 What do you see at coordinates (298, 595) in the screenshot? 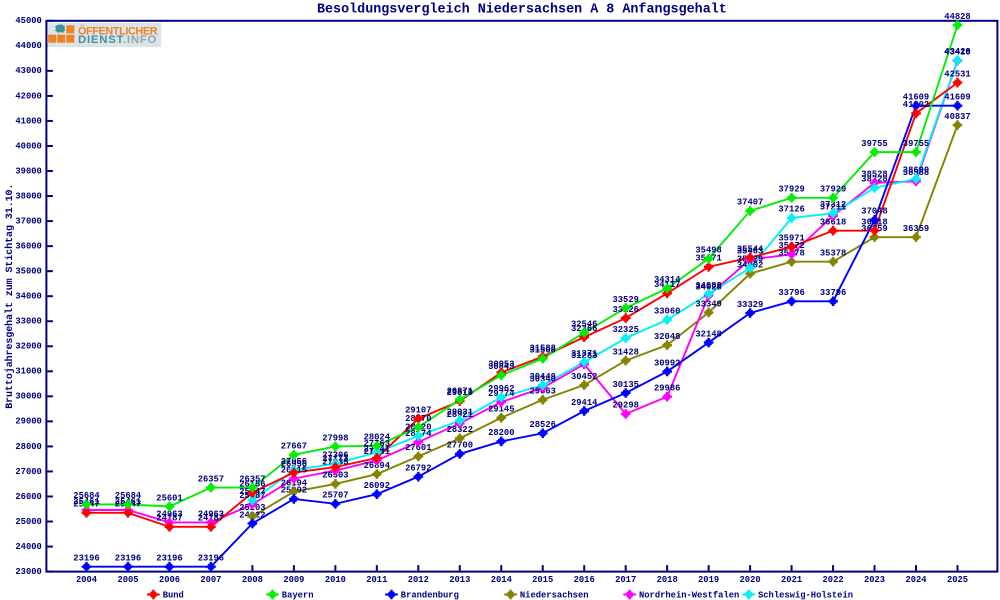
I see `svg-text: Bayern` at bounding box center [298, 595].